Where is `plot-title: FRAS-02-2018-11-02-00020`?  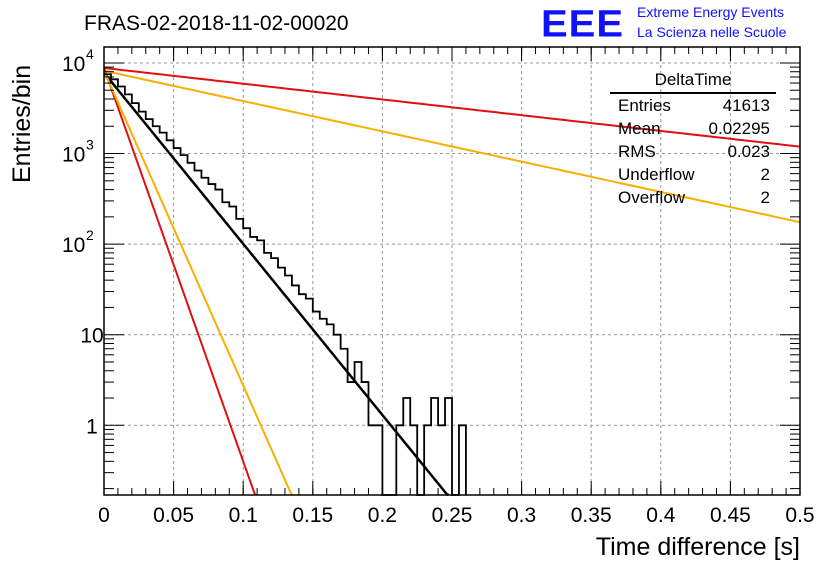
plot-title: FRAS-02-2018-11-02-00020 is located at coordinates (216, 23).